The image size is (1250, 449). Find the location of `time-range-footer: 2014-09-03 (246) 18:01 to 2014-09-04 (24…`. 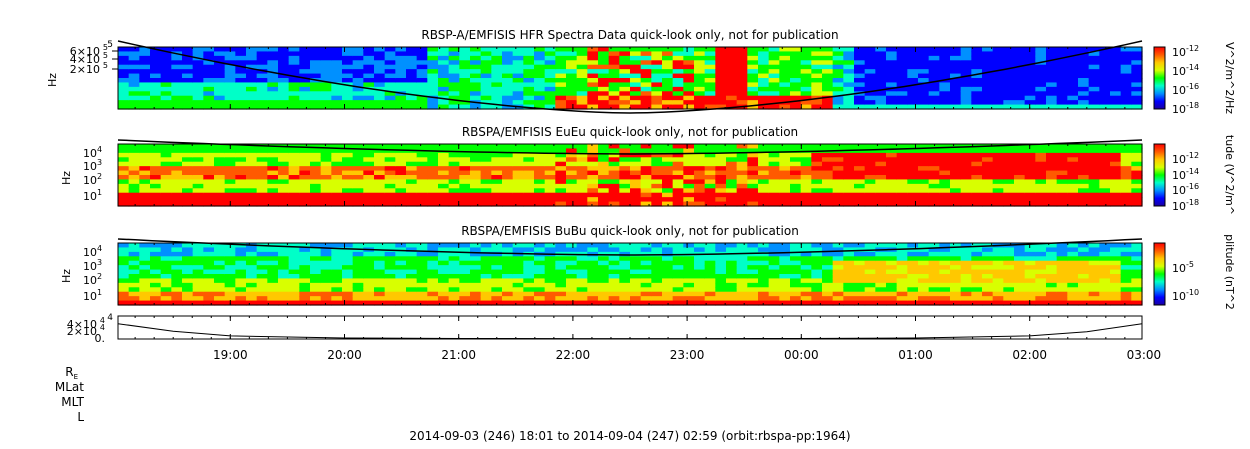

time-range-footer: 2014-09-03 (246) 18:01 to 2014-09-04 (24… is located at coordinates (629, 436).